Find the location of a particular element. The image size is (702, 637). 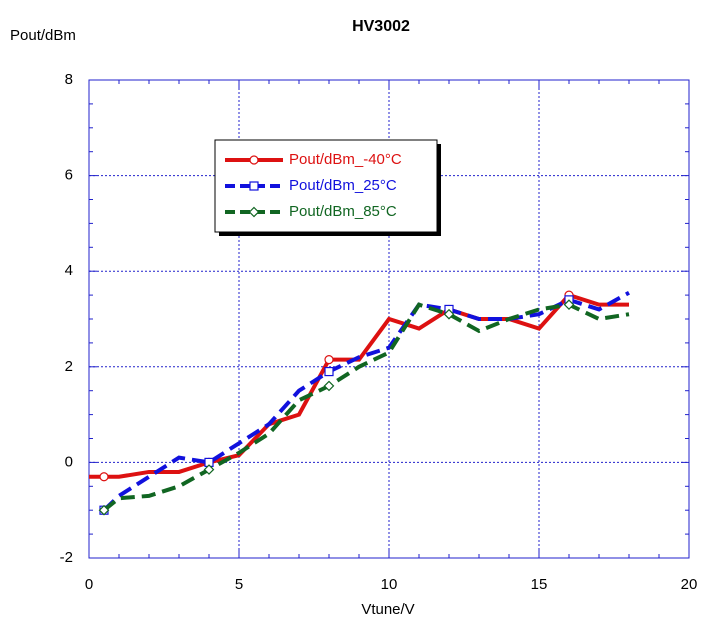

y-tick-label: 2 is located at coordinates (69, 366).